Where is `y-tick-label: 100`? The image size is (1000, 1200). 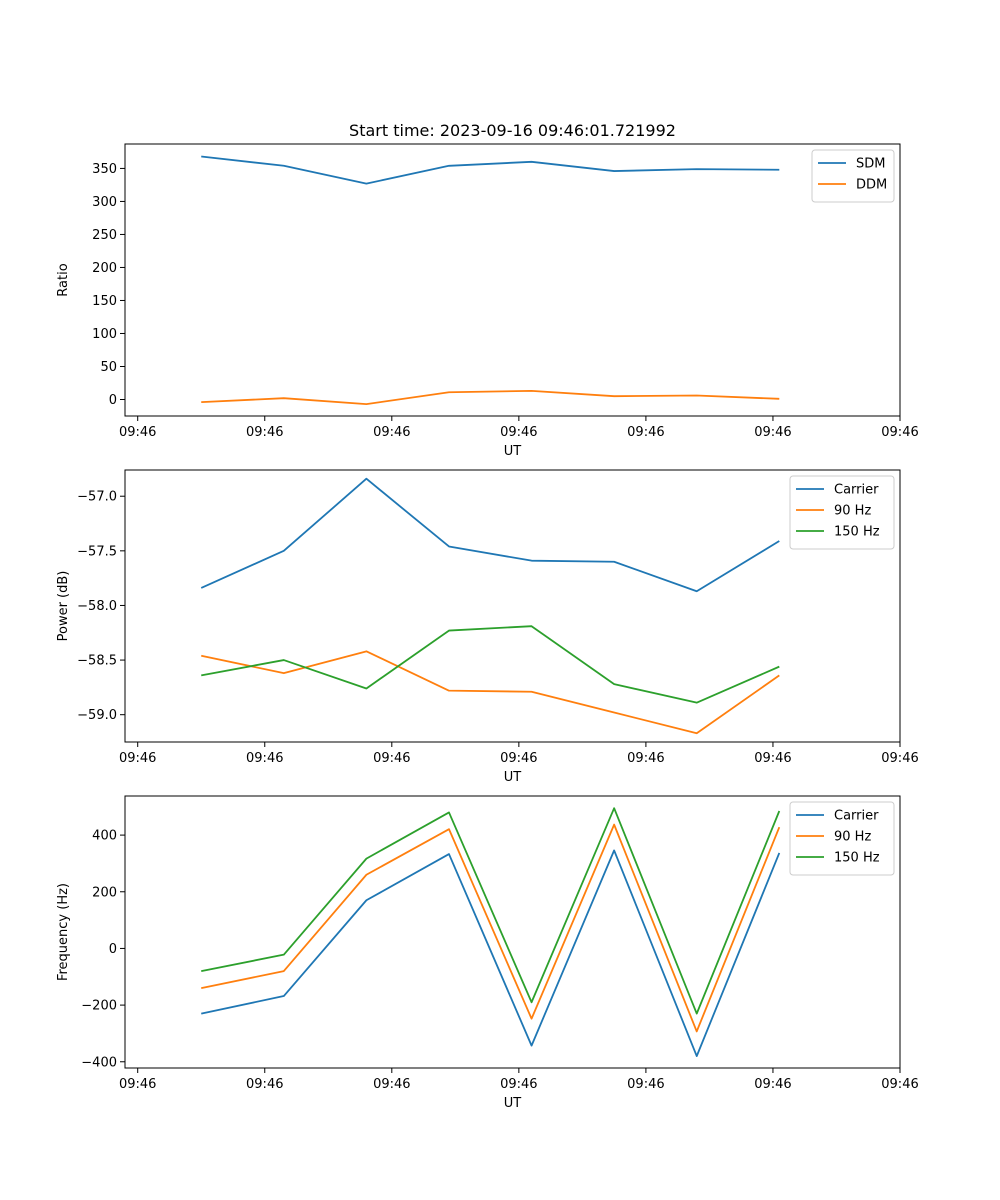
y-tick-label: 100 is located at coordinates (104, 334).